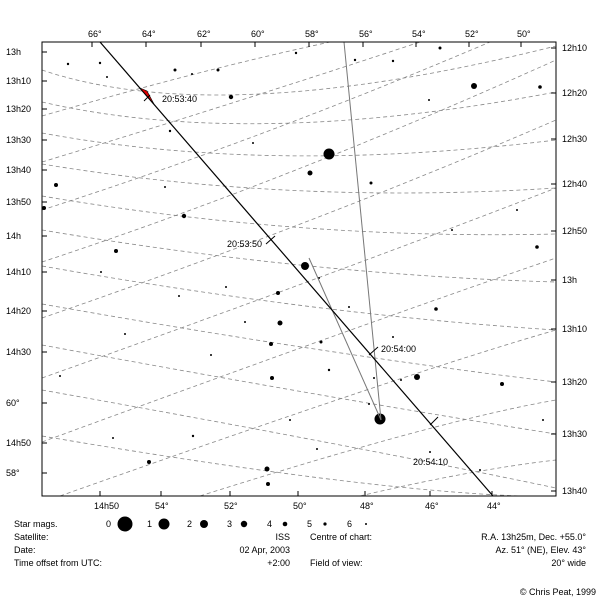  Describe the element at coordinates (282, 537) in the screenshot. I see `satellite-value: ISS` at that location.